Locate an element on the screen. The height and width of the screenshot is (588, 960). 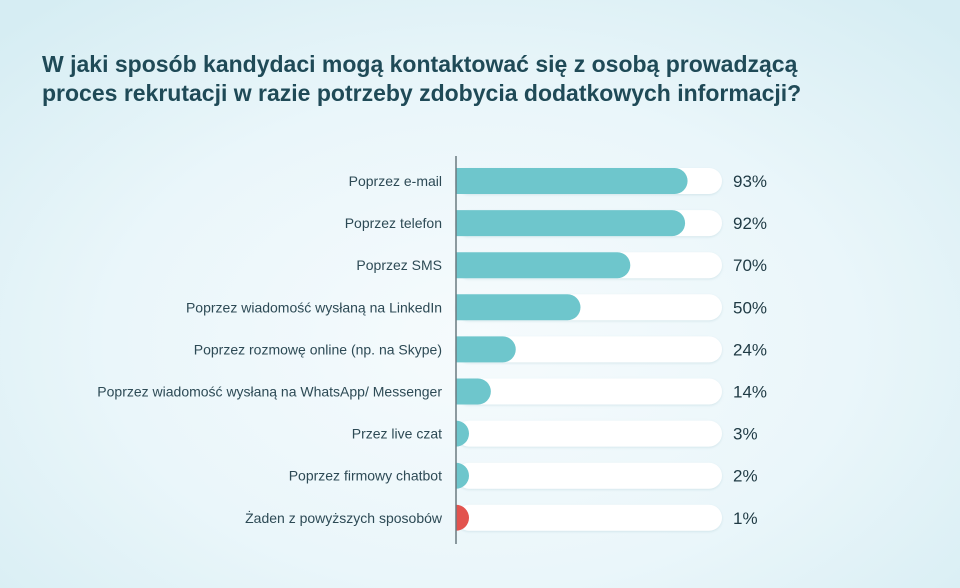
category-label: Przez live czat is located at coordinates (397, 434).